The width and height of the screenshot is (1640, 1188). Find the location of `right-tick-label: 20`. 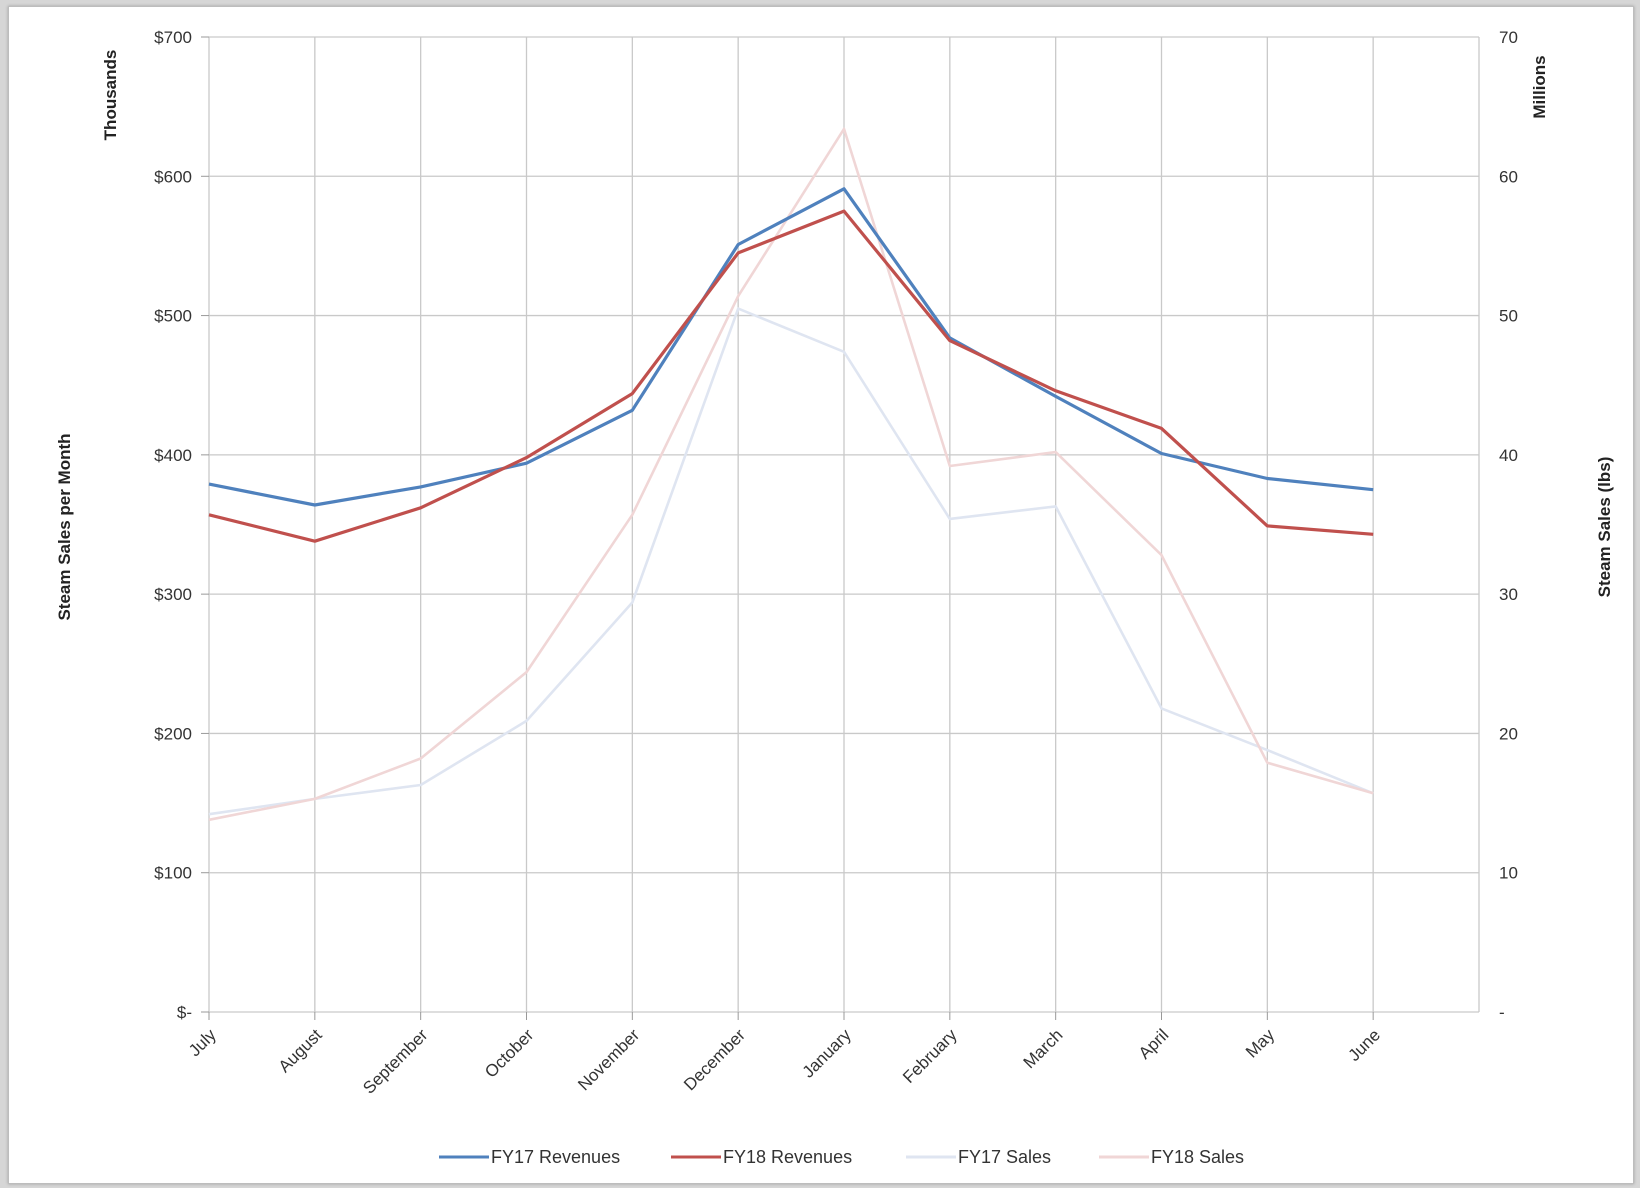

right-tick-label: 20 is located at coordinates (1508, 733).